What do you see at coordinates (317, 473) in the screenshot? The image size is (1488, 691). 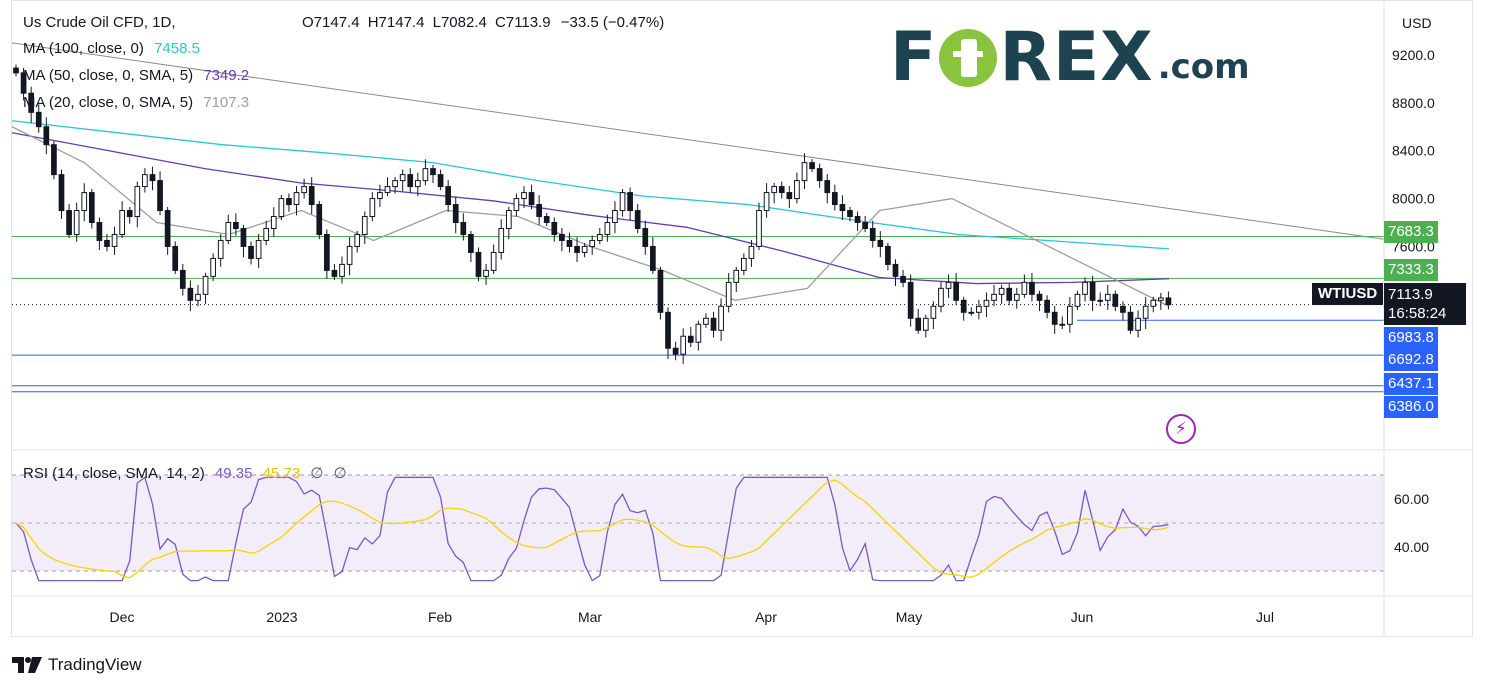 I see `rsi-extra-1: ∅` at bounding box center [317, 473].